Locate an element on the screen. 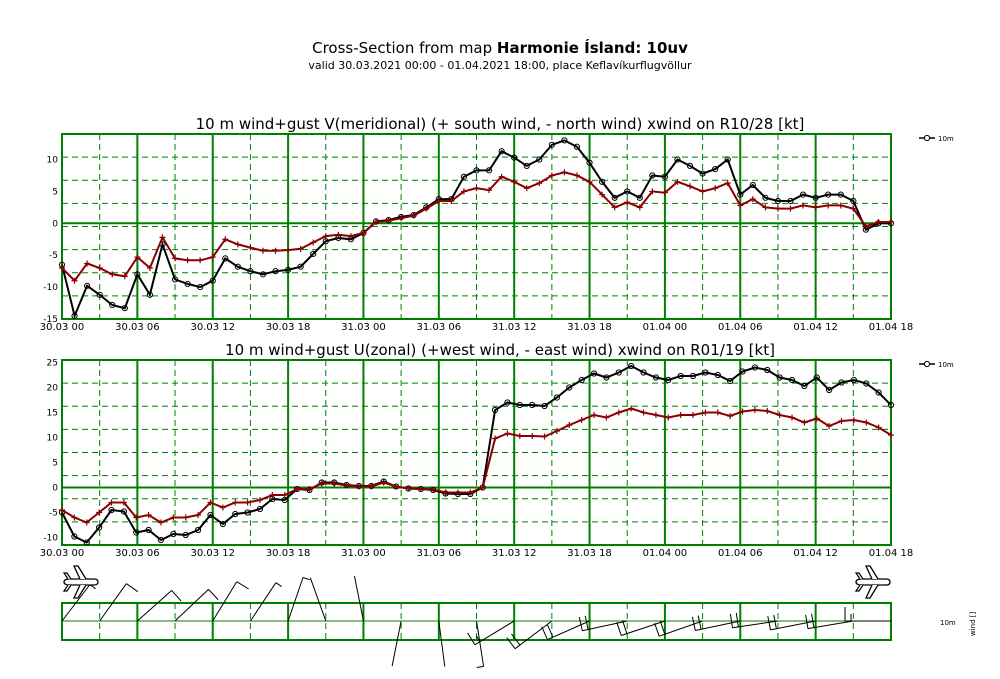  x-tick-label: 01.04 12 is located at coordinates (815, 553).